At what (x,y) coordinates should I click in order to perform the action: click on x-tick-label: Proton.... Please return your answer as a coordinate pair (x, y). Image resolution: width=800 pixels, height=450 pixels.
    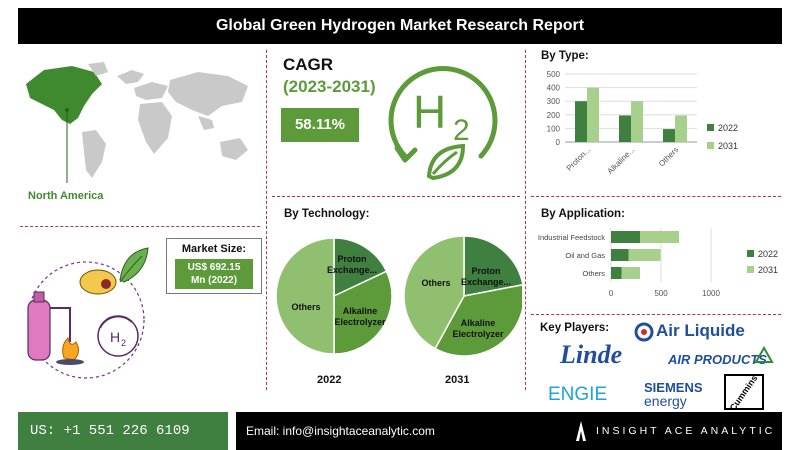
    Looking at the image, I should click on (579, 159).